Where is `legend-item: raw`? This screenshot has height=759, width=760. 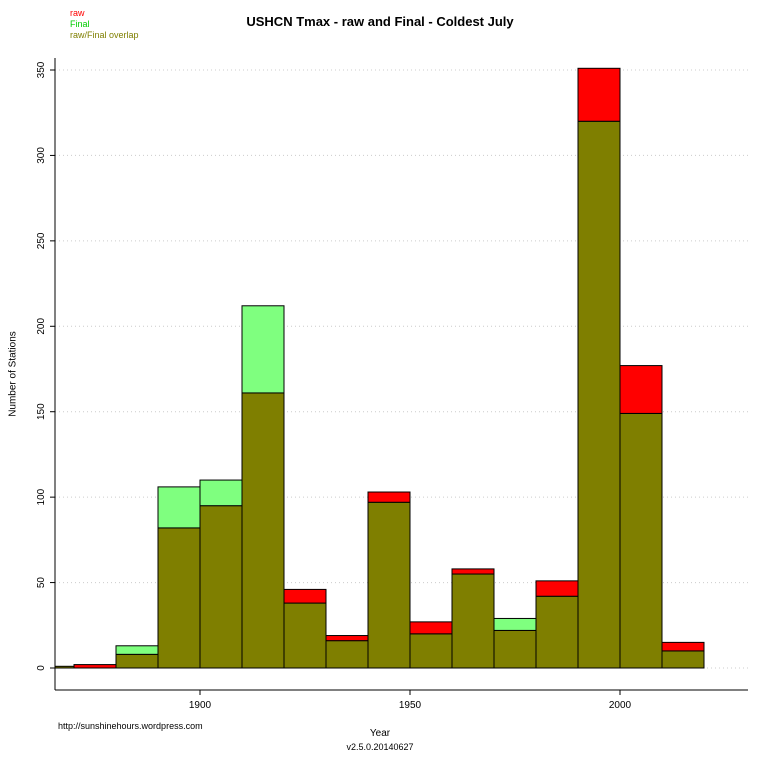
legend-item: raw is located at coordinates (77, 13).